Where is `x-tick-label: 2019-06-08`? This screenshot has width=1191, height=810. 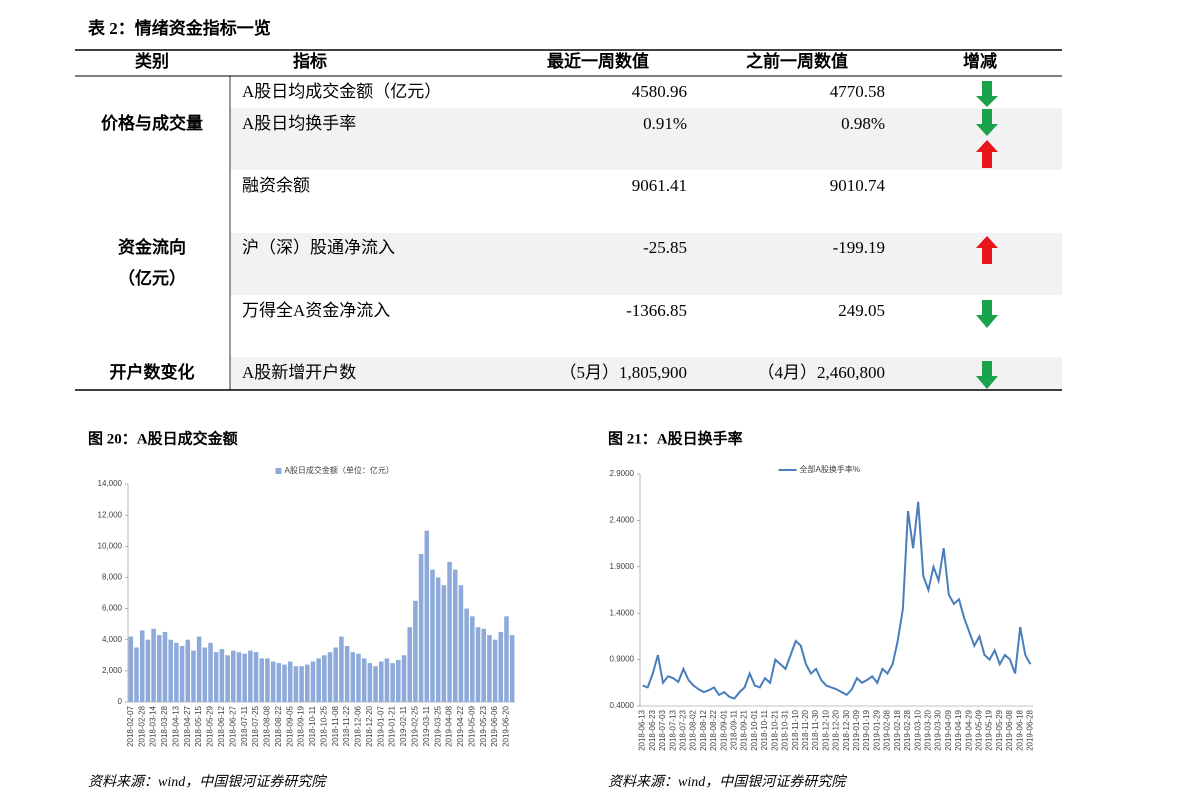 x-tick-label: 2019-06-08 is located at coordinates (1009, 729).